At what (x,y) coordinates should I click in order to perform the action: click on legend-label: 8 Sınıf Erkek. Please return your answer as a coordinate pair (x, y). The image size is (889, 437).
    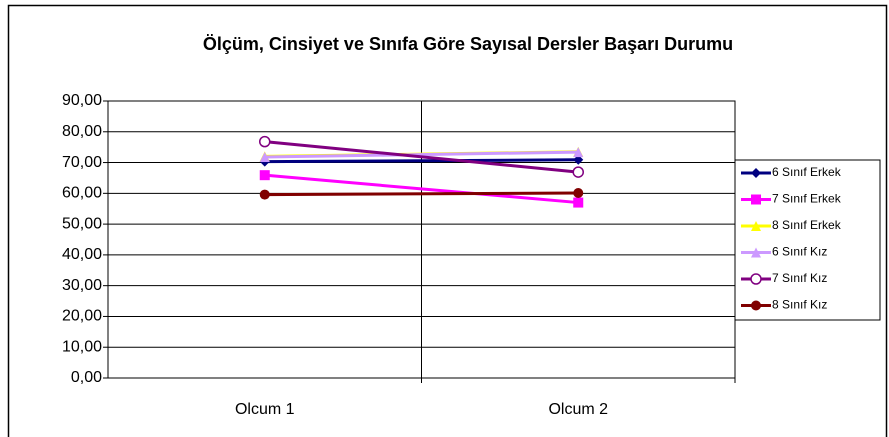
    Looking at the image, I should click on (807, 225).